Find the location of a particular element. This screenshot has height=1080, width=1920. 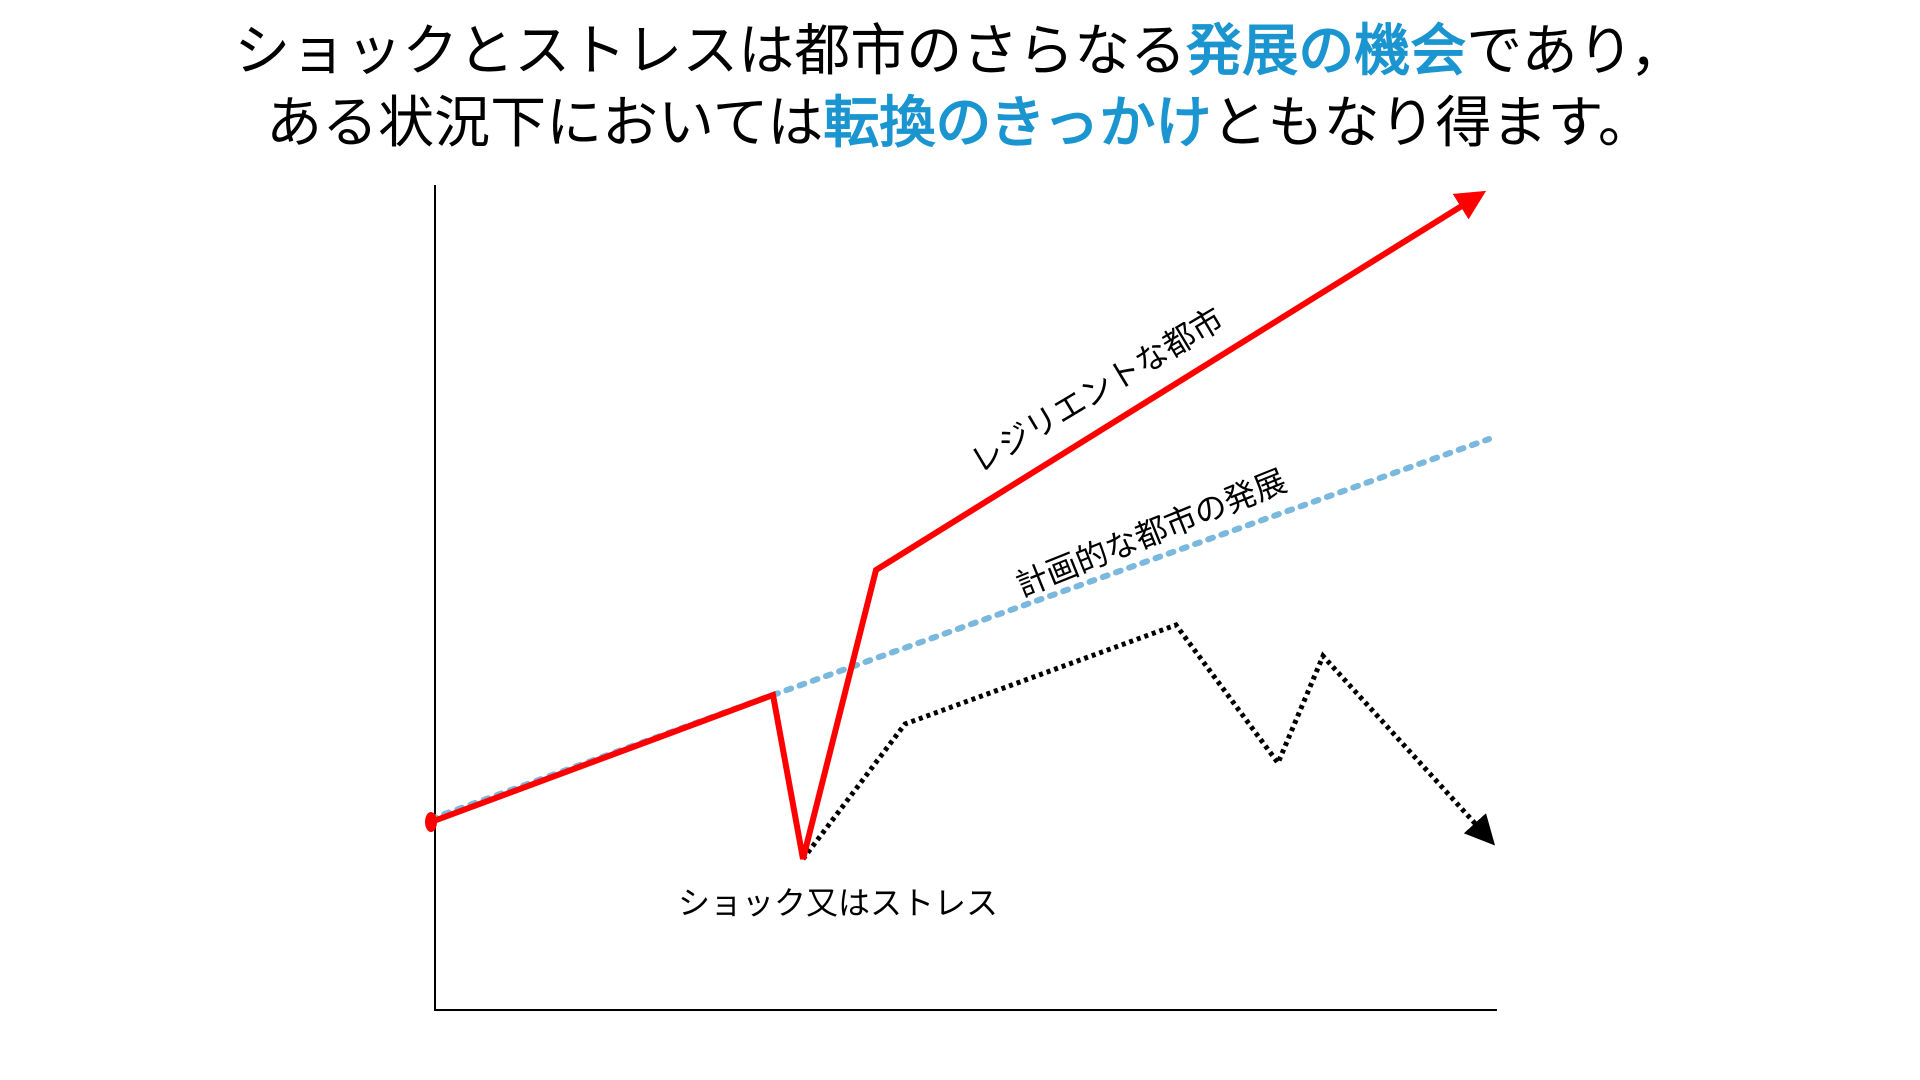

resilient-label: レジリエントな都市 is located at coordinates (1097, 390).